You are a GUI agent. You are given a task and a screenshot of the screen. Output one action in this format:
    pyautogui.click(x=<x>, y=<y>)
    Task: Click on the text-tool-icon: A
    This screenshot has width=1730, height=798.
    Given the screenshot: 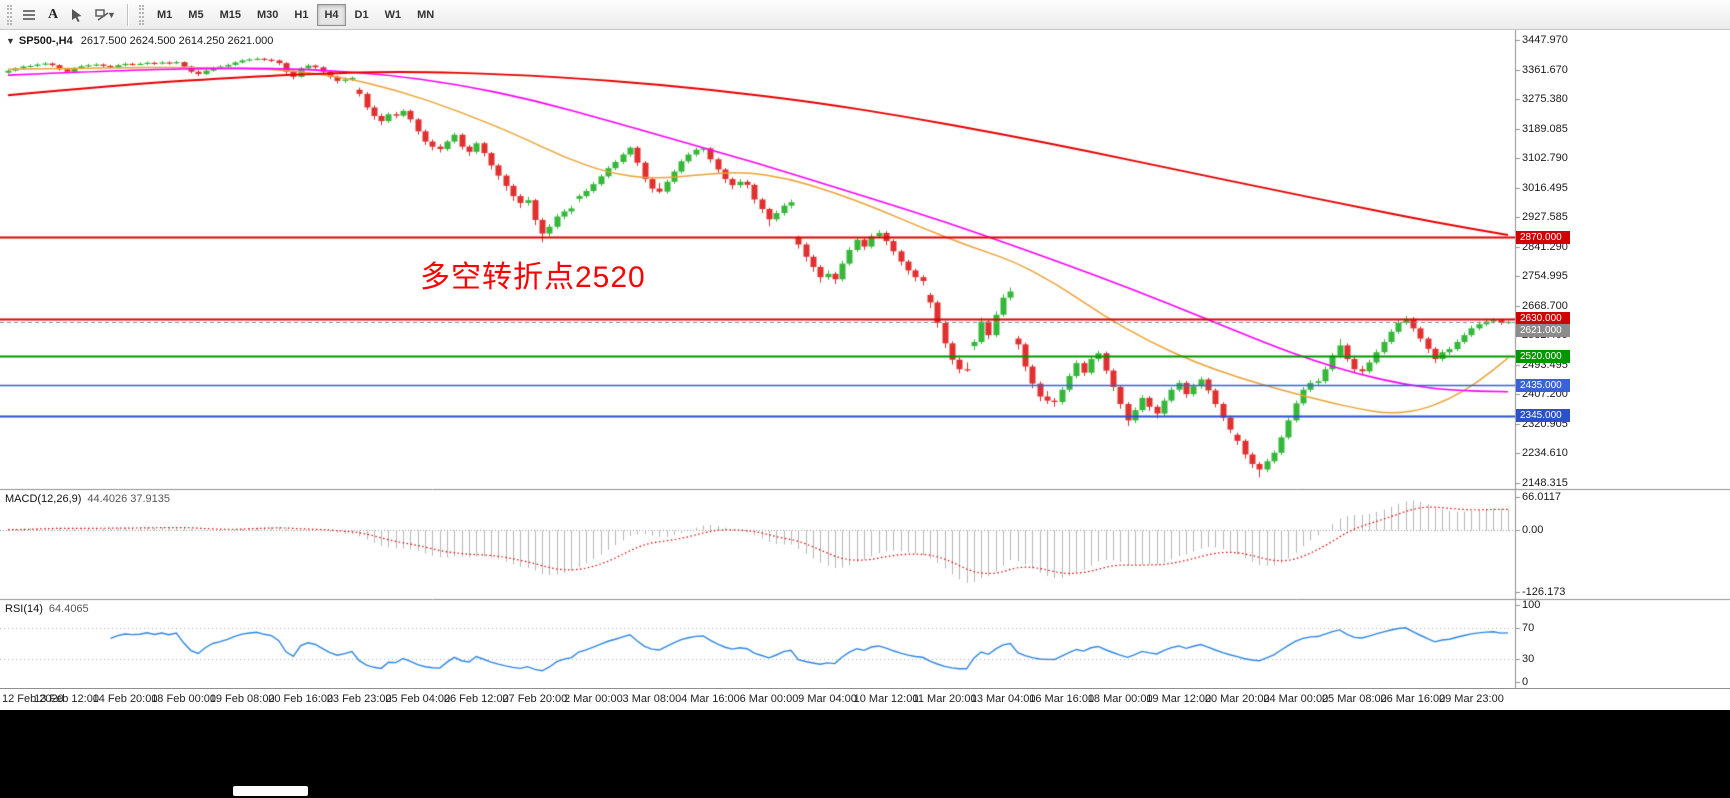 What is the action you would take?
    pyautogui.click(x=53, y=14)
    